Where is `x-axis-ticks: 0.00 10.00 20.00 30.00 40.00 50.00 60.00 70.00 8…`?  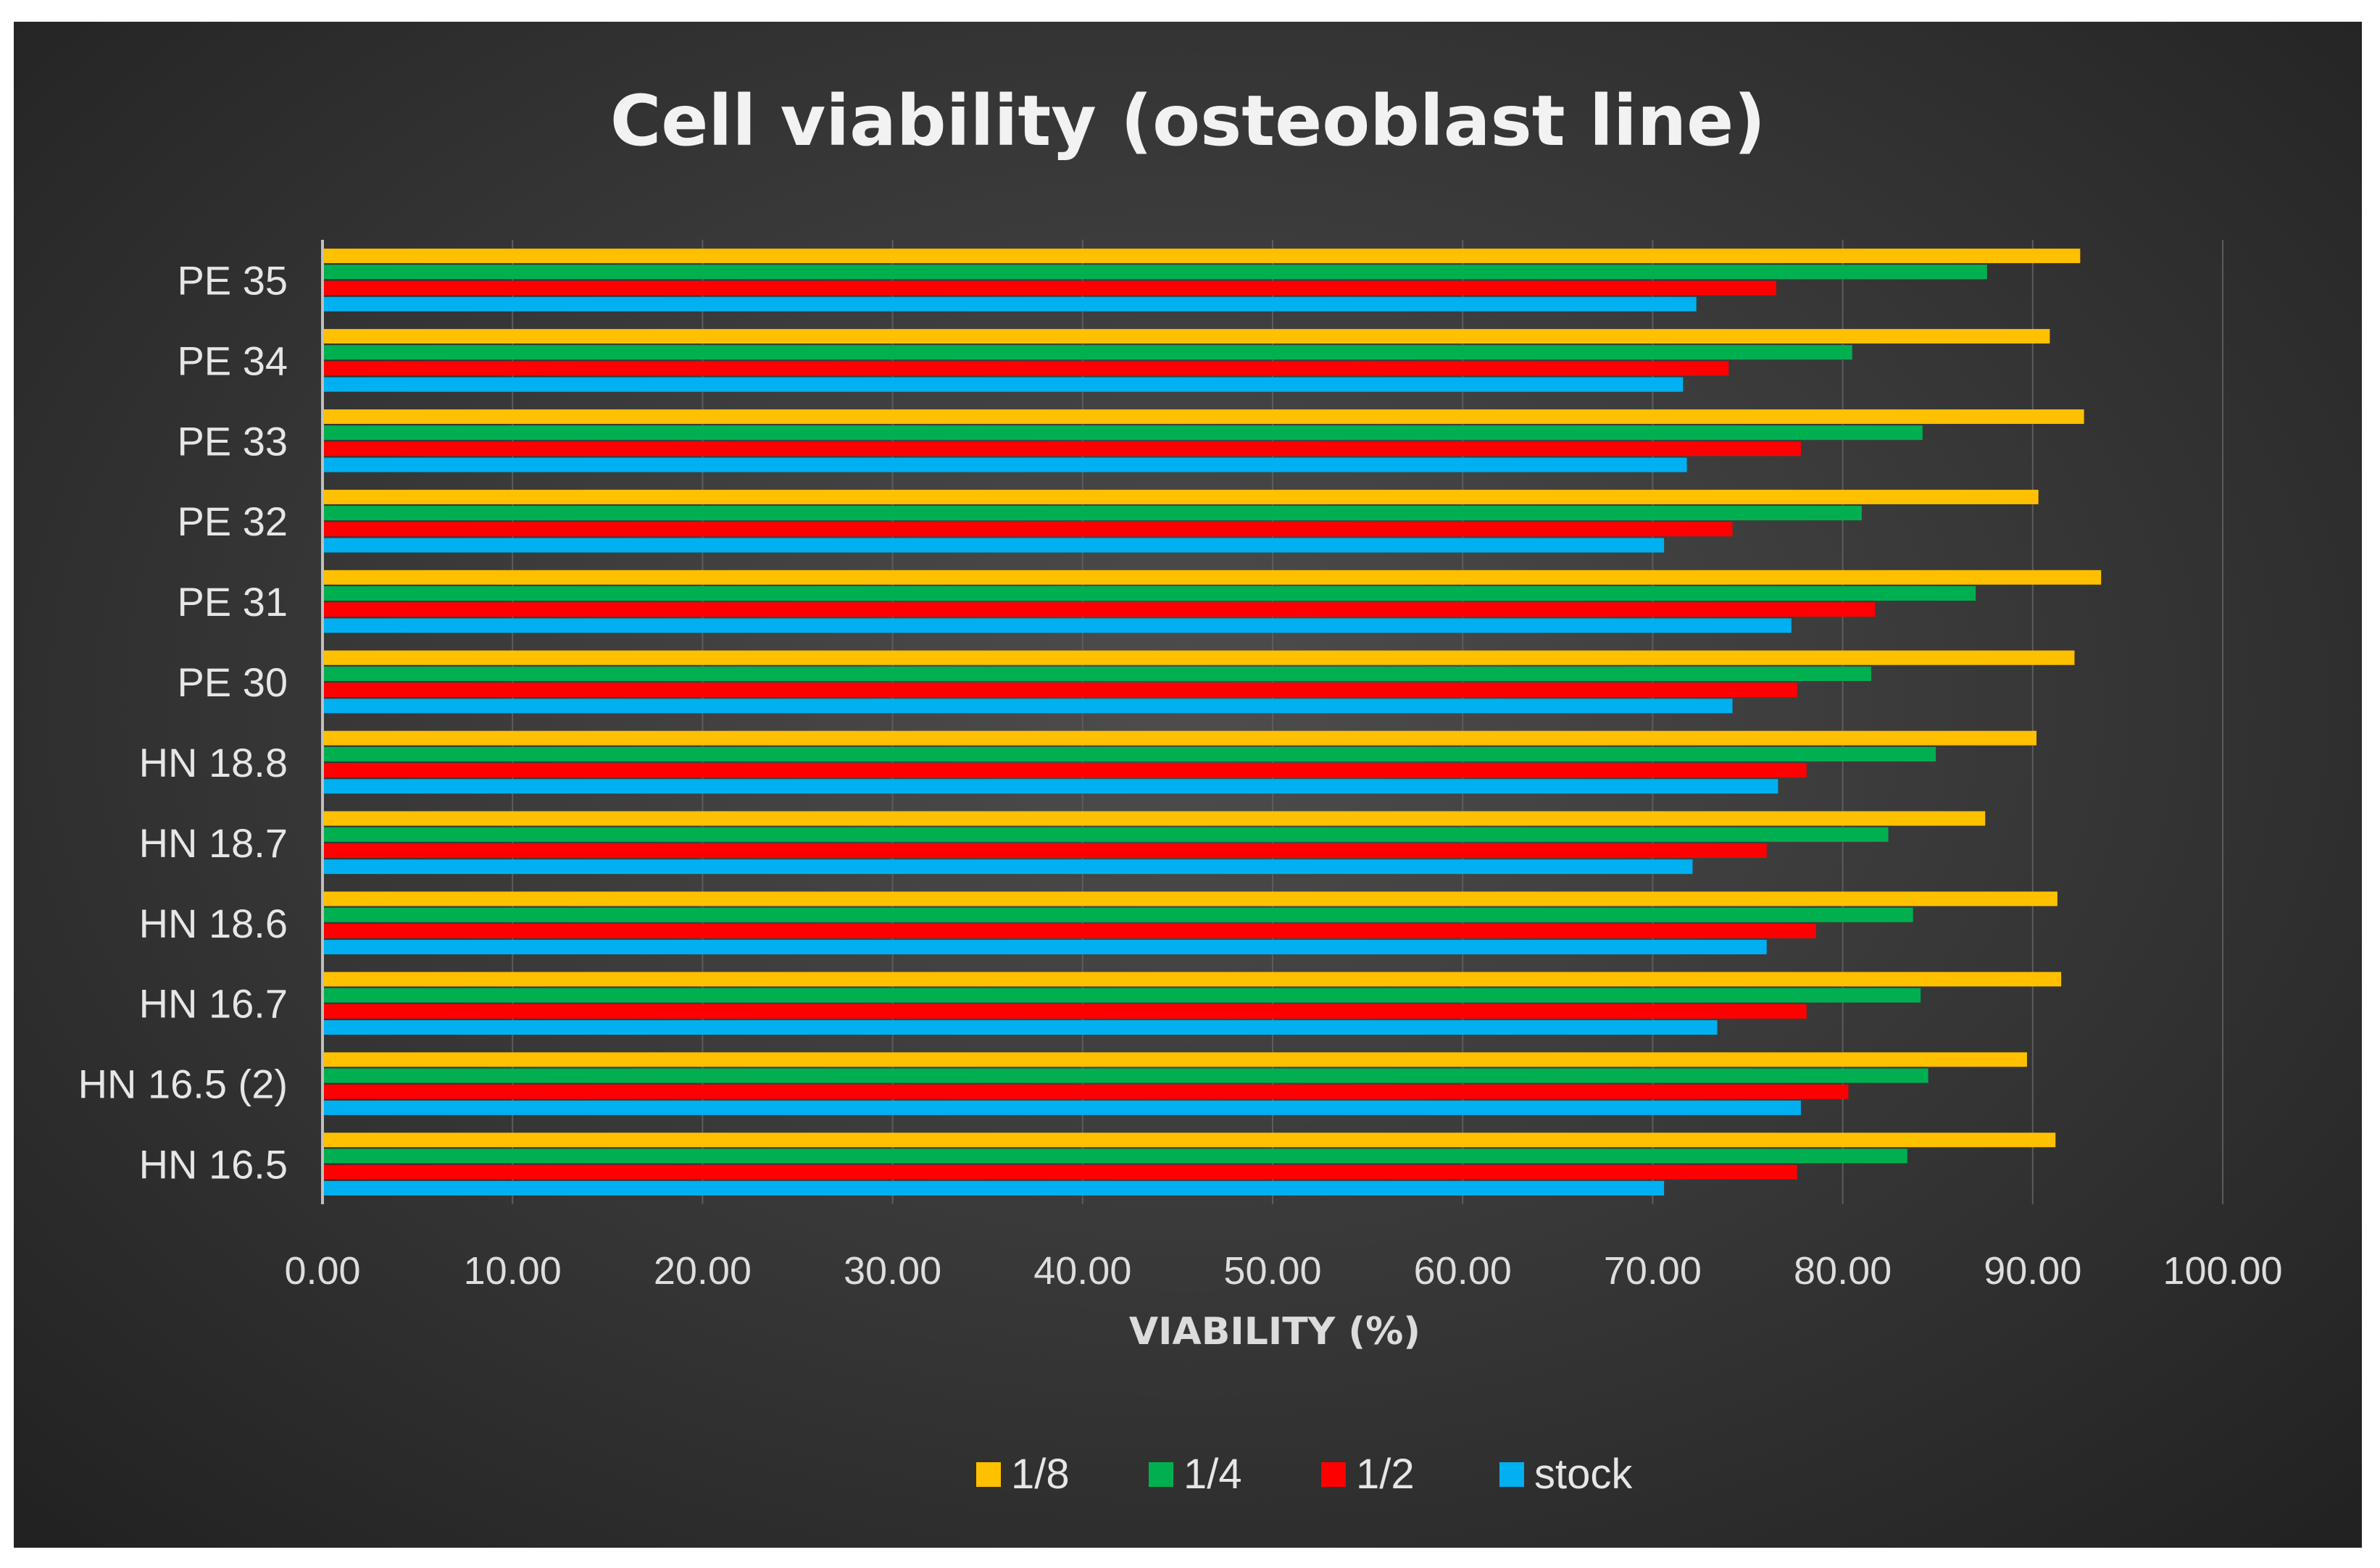
x-axis-ticks: 0.00 10.00 20.00 30.00 40.00 50.00 60.00 70.00 8… is located at coordinates (1283, 1271).